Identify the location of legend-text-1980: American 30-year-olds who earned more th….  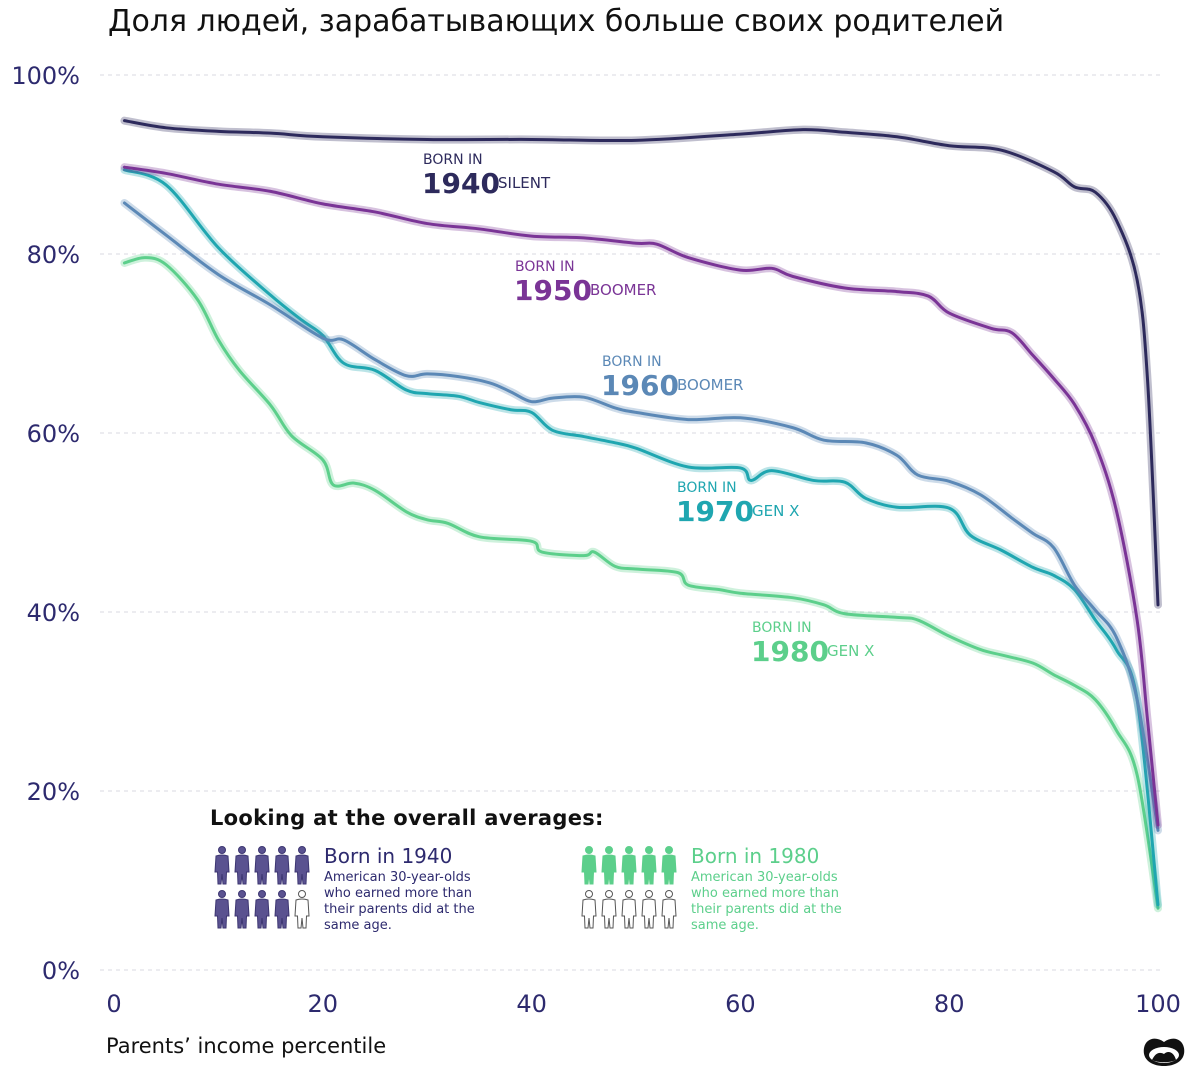
(766, 901).